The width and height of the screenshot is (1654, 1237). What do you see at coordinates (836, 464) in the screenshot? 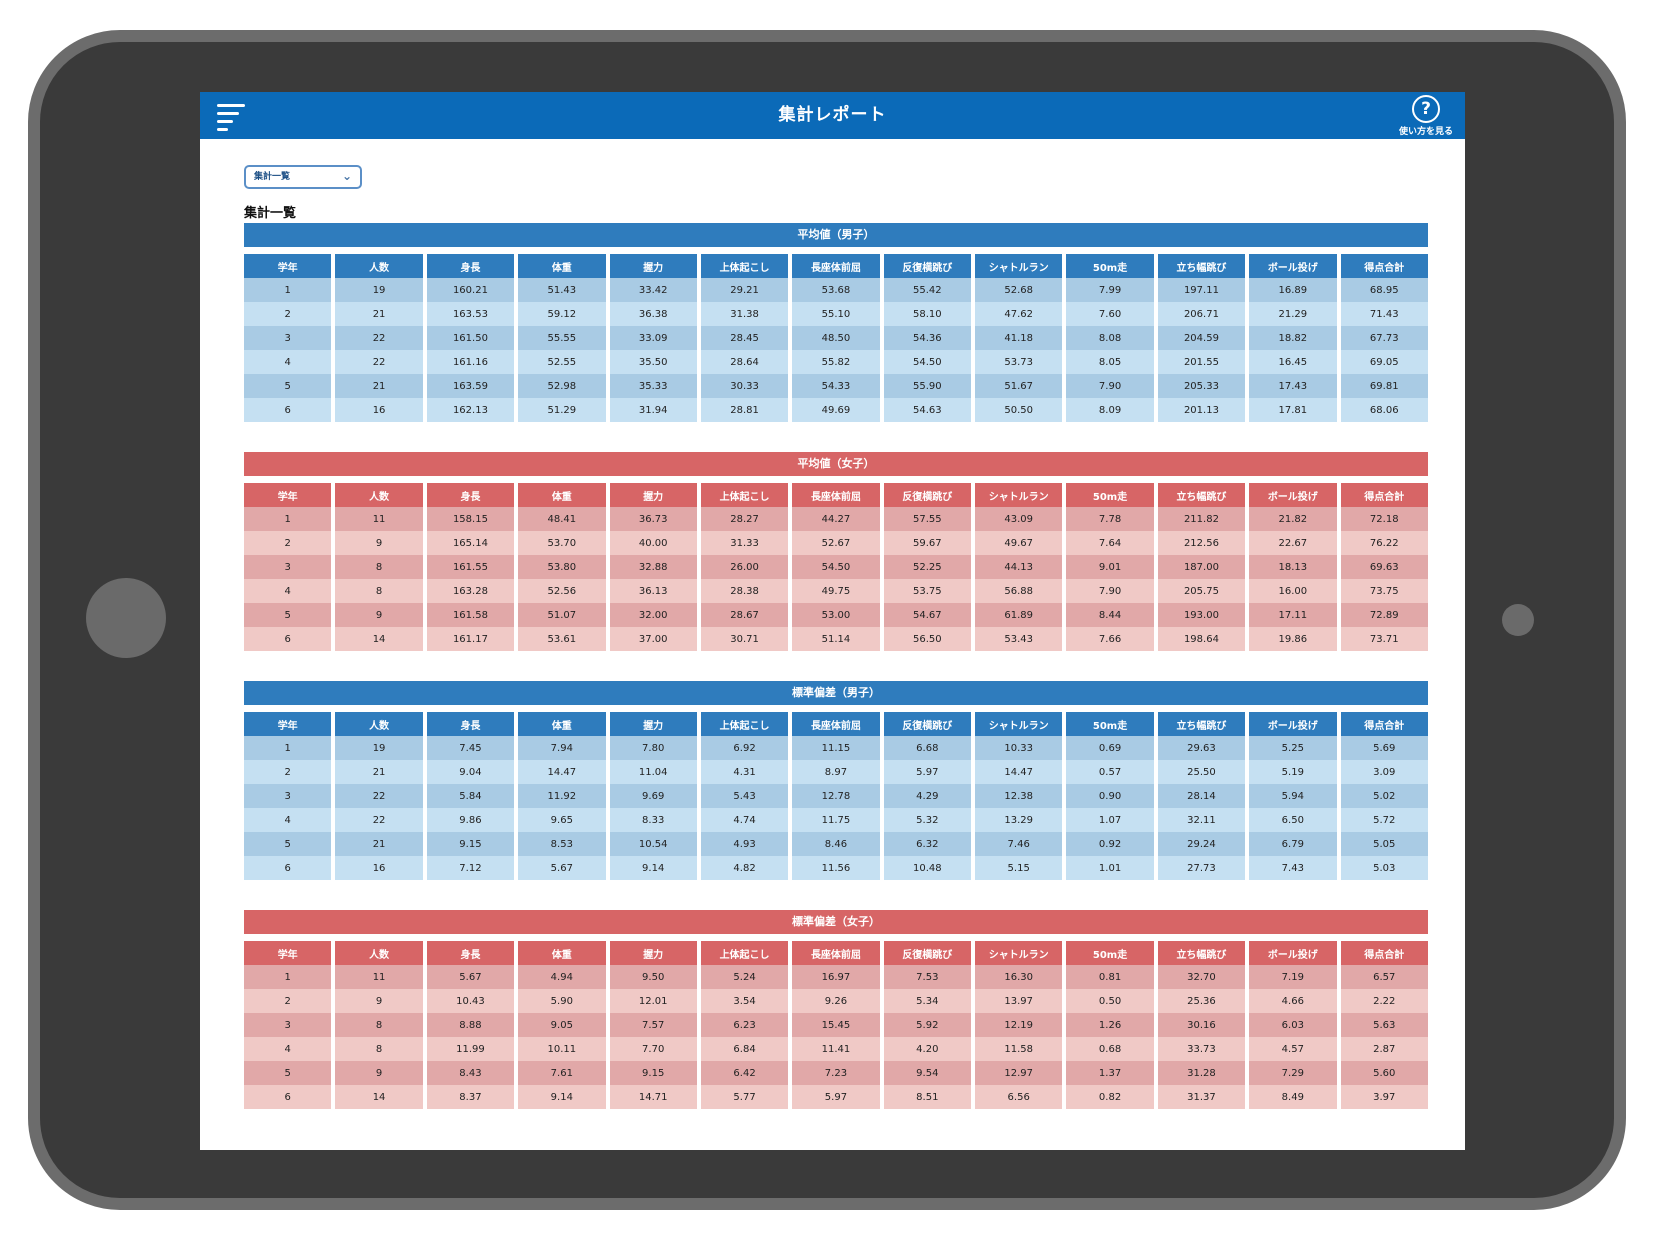
I see `section-title: 平均値（女子）` at bounding box center [836, 464].